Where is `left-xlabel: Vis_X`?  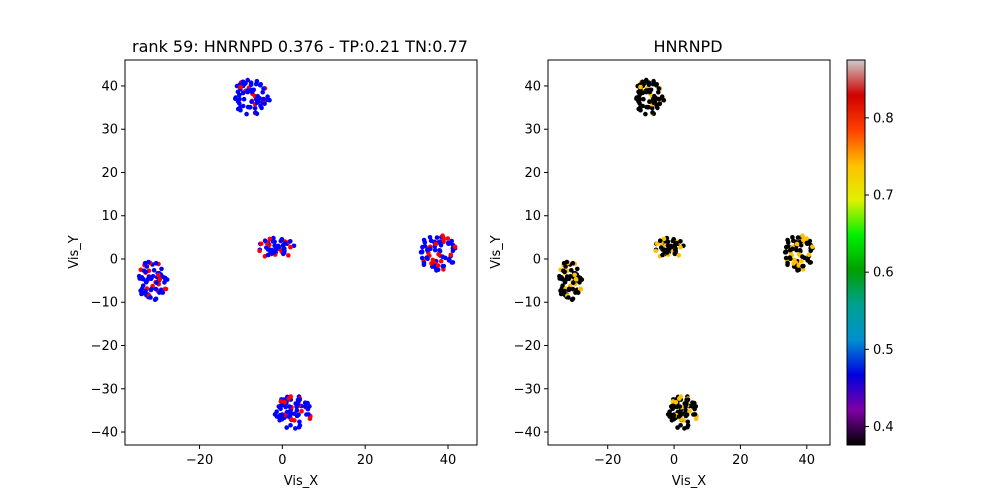 left-xlabel: Vis_X is located at coordinates (301, 481).